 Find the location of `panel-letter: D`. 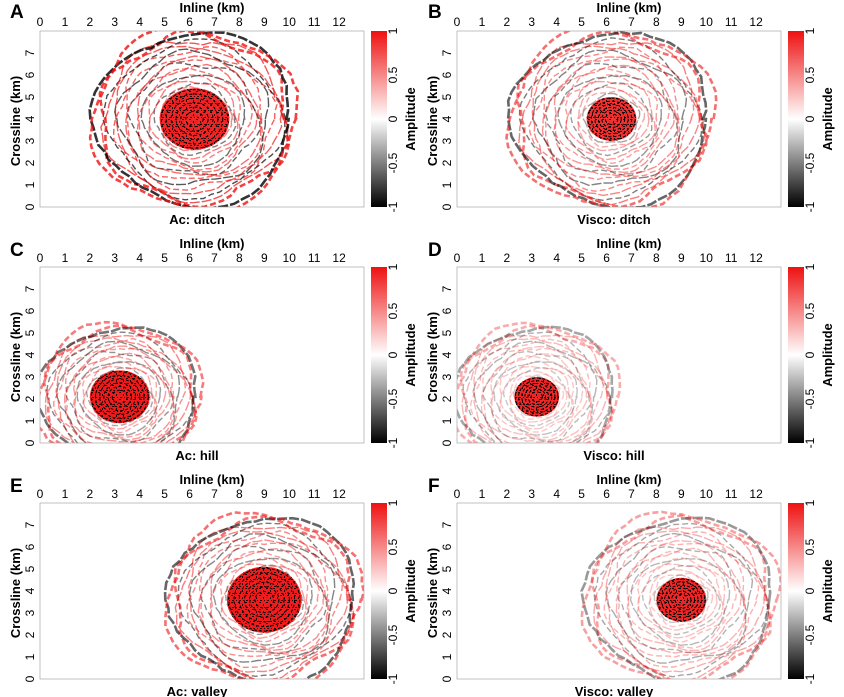

panel-letter: D is located at coordinates (435, 250).